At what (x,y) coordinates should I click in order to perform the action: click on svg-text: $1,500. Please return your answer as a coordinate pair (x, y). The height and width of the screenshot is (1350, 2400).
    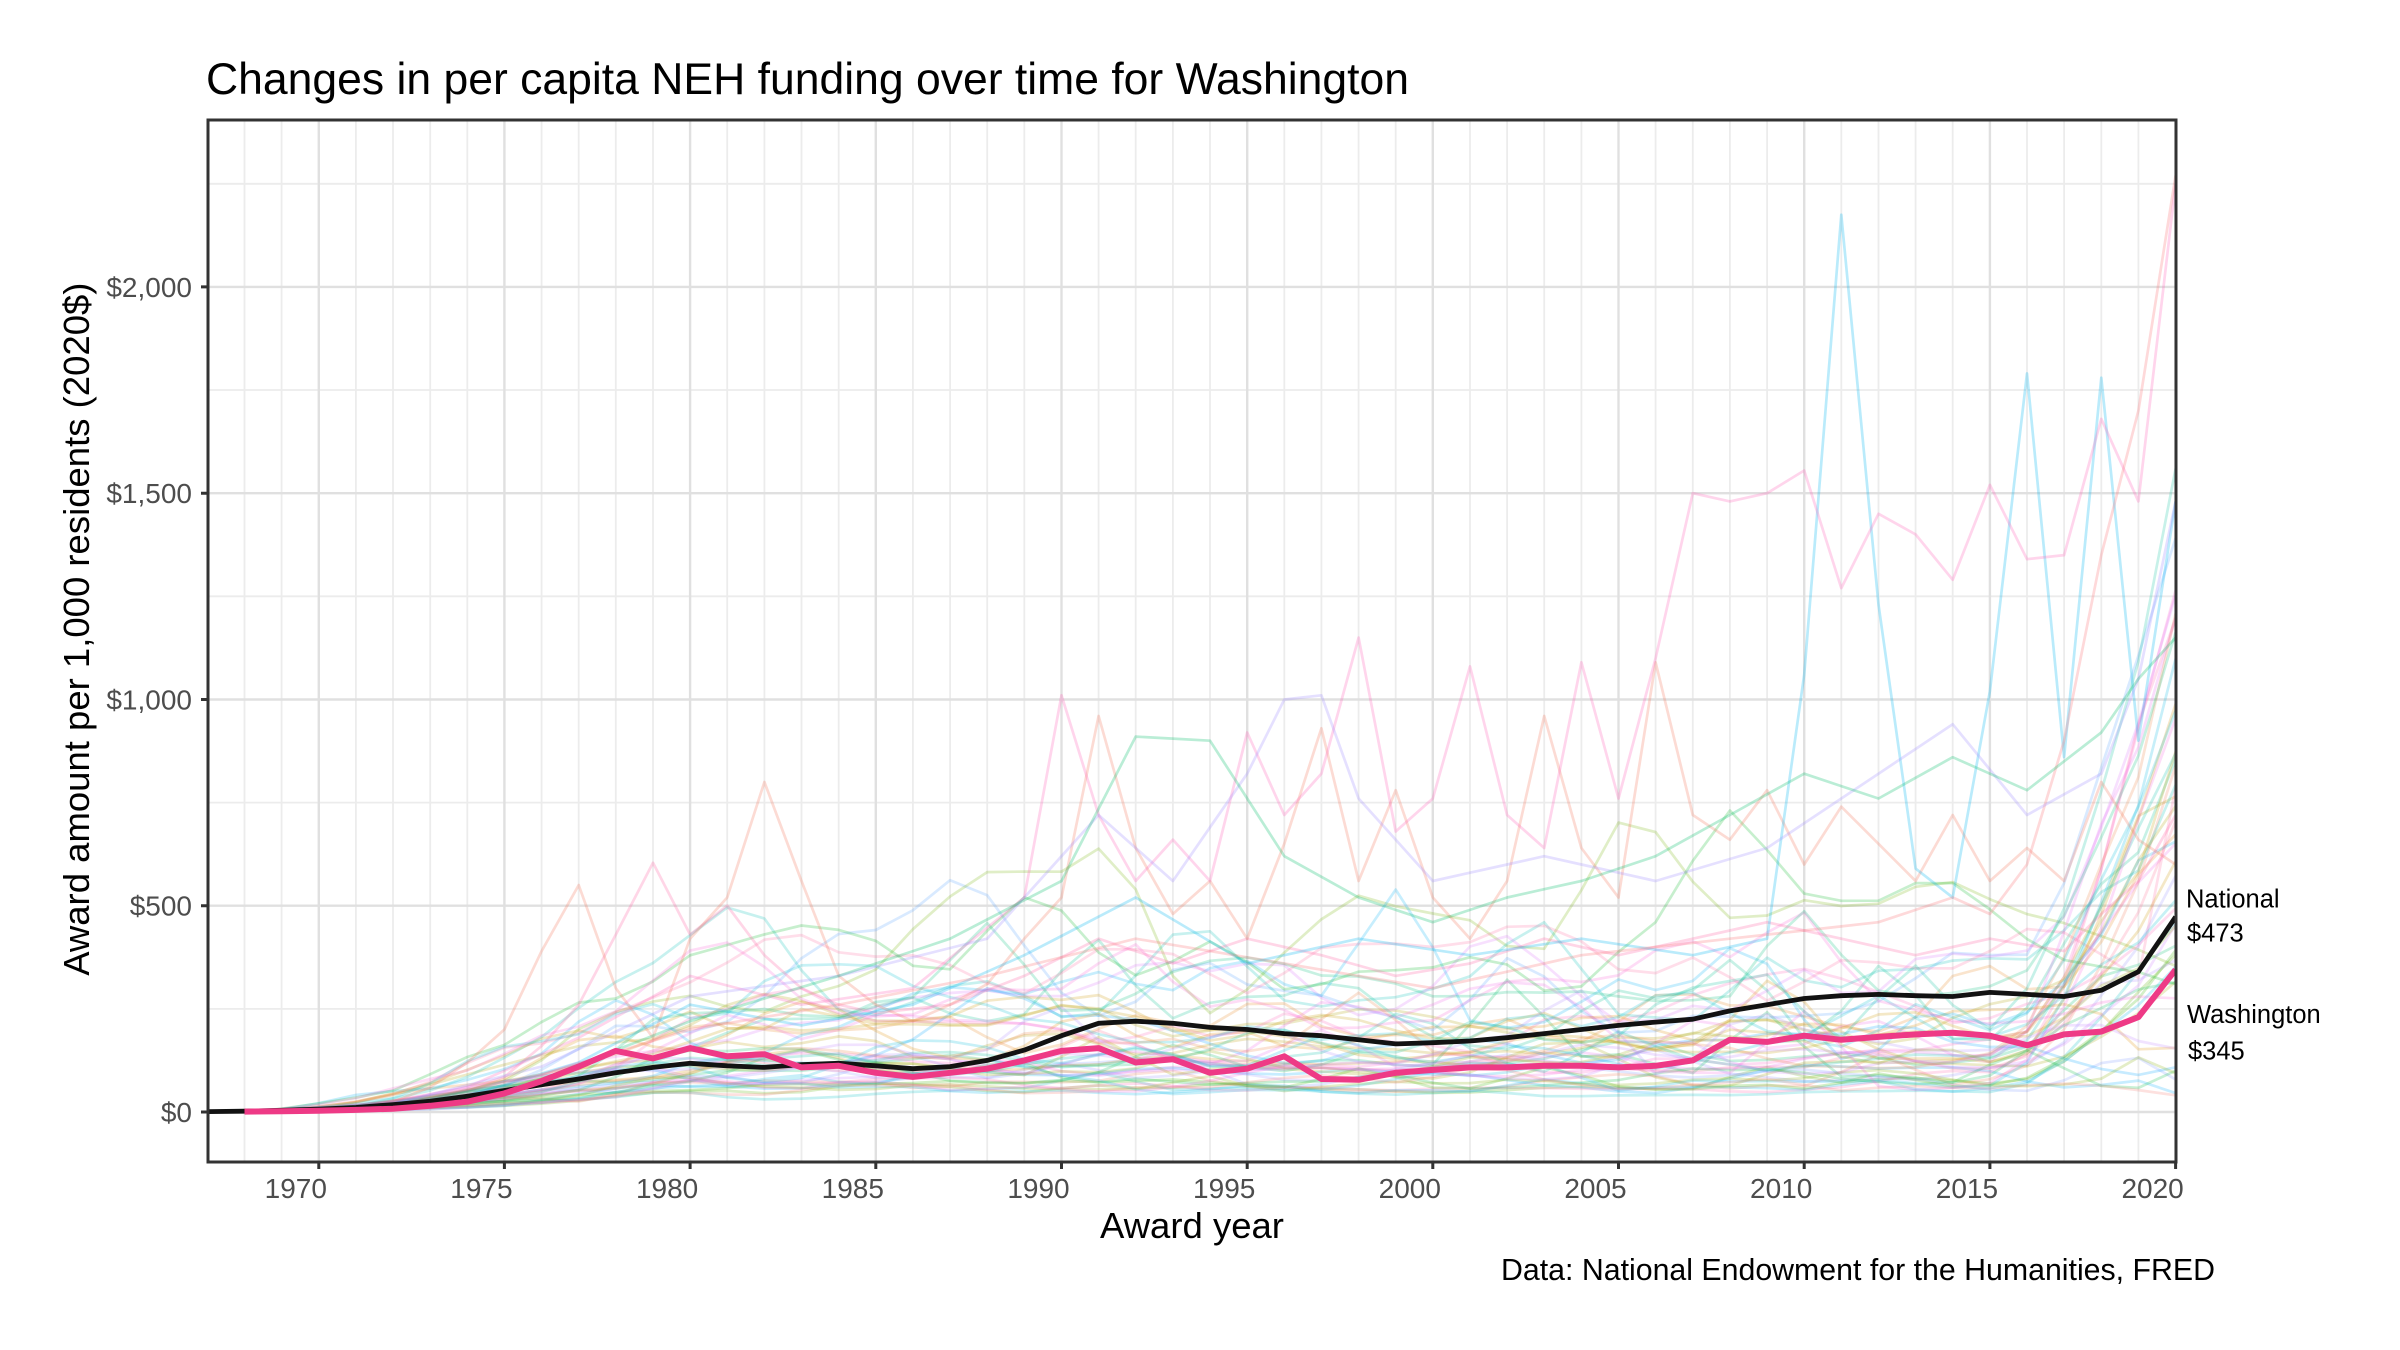
    Looking at the image, I should click on (149, 493).